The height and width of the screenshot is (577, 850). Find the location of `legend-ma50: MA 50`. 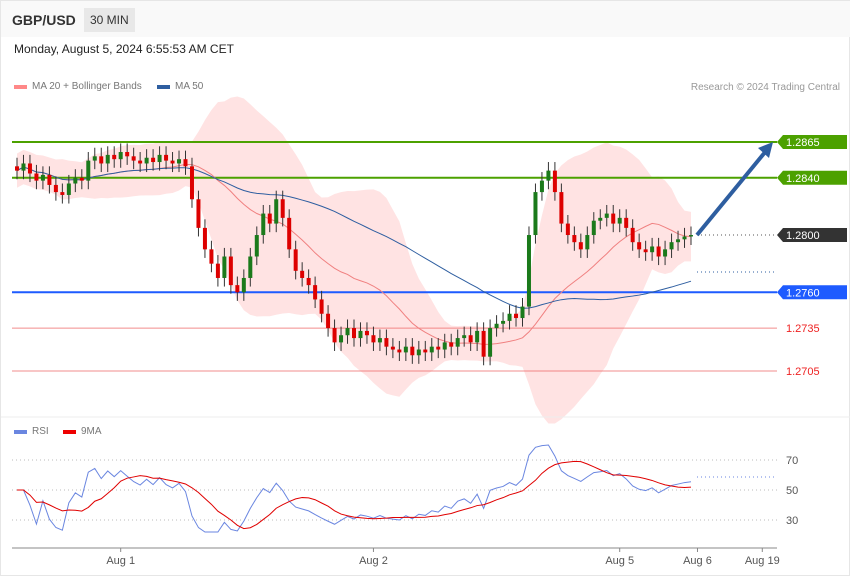

legend-ma50: MA 50 is located at coordinates (180, 86).